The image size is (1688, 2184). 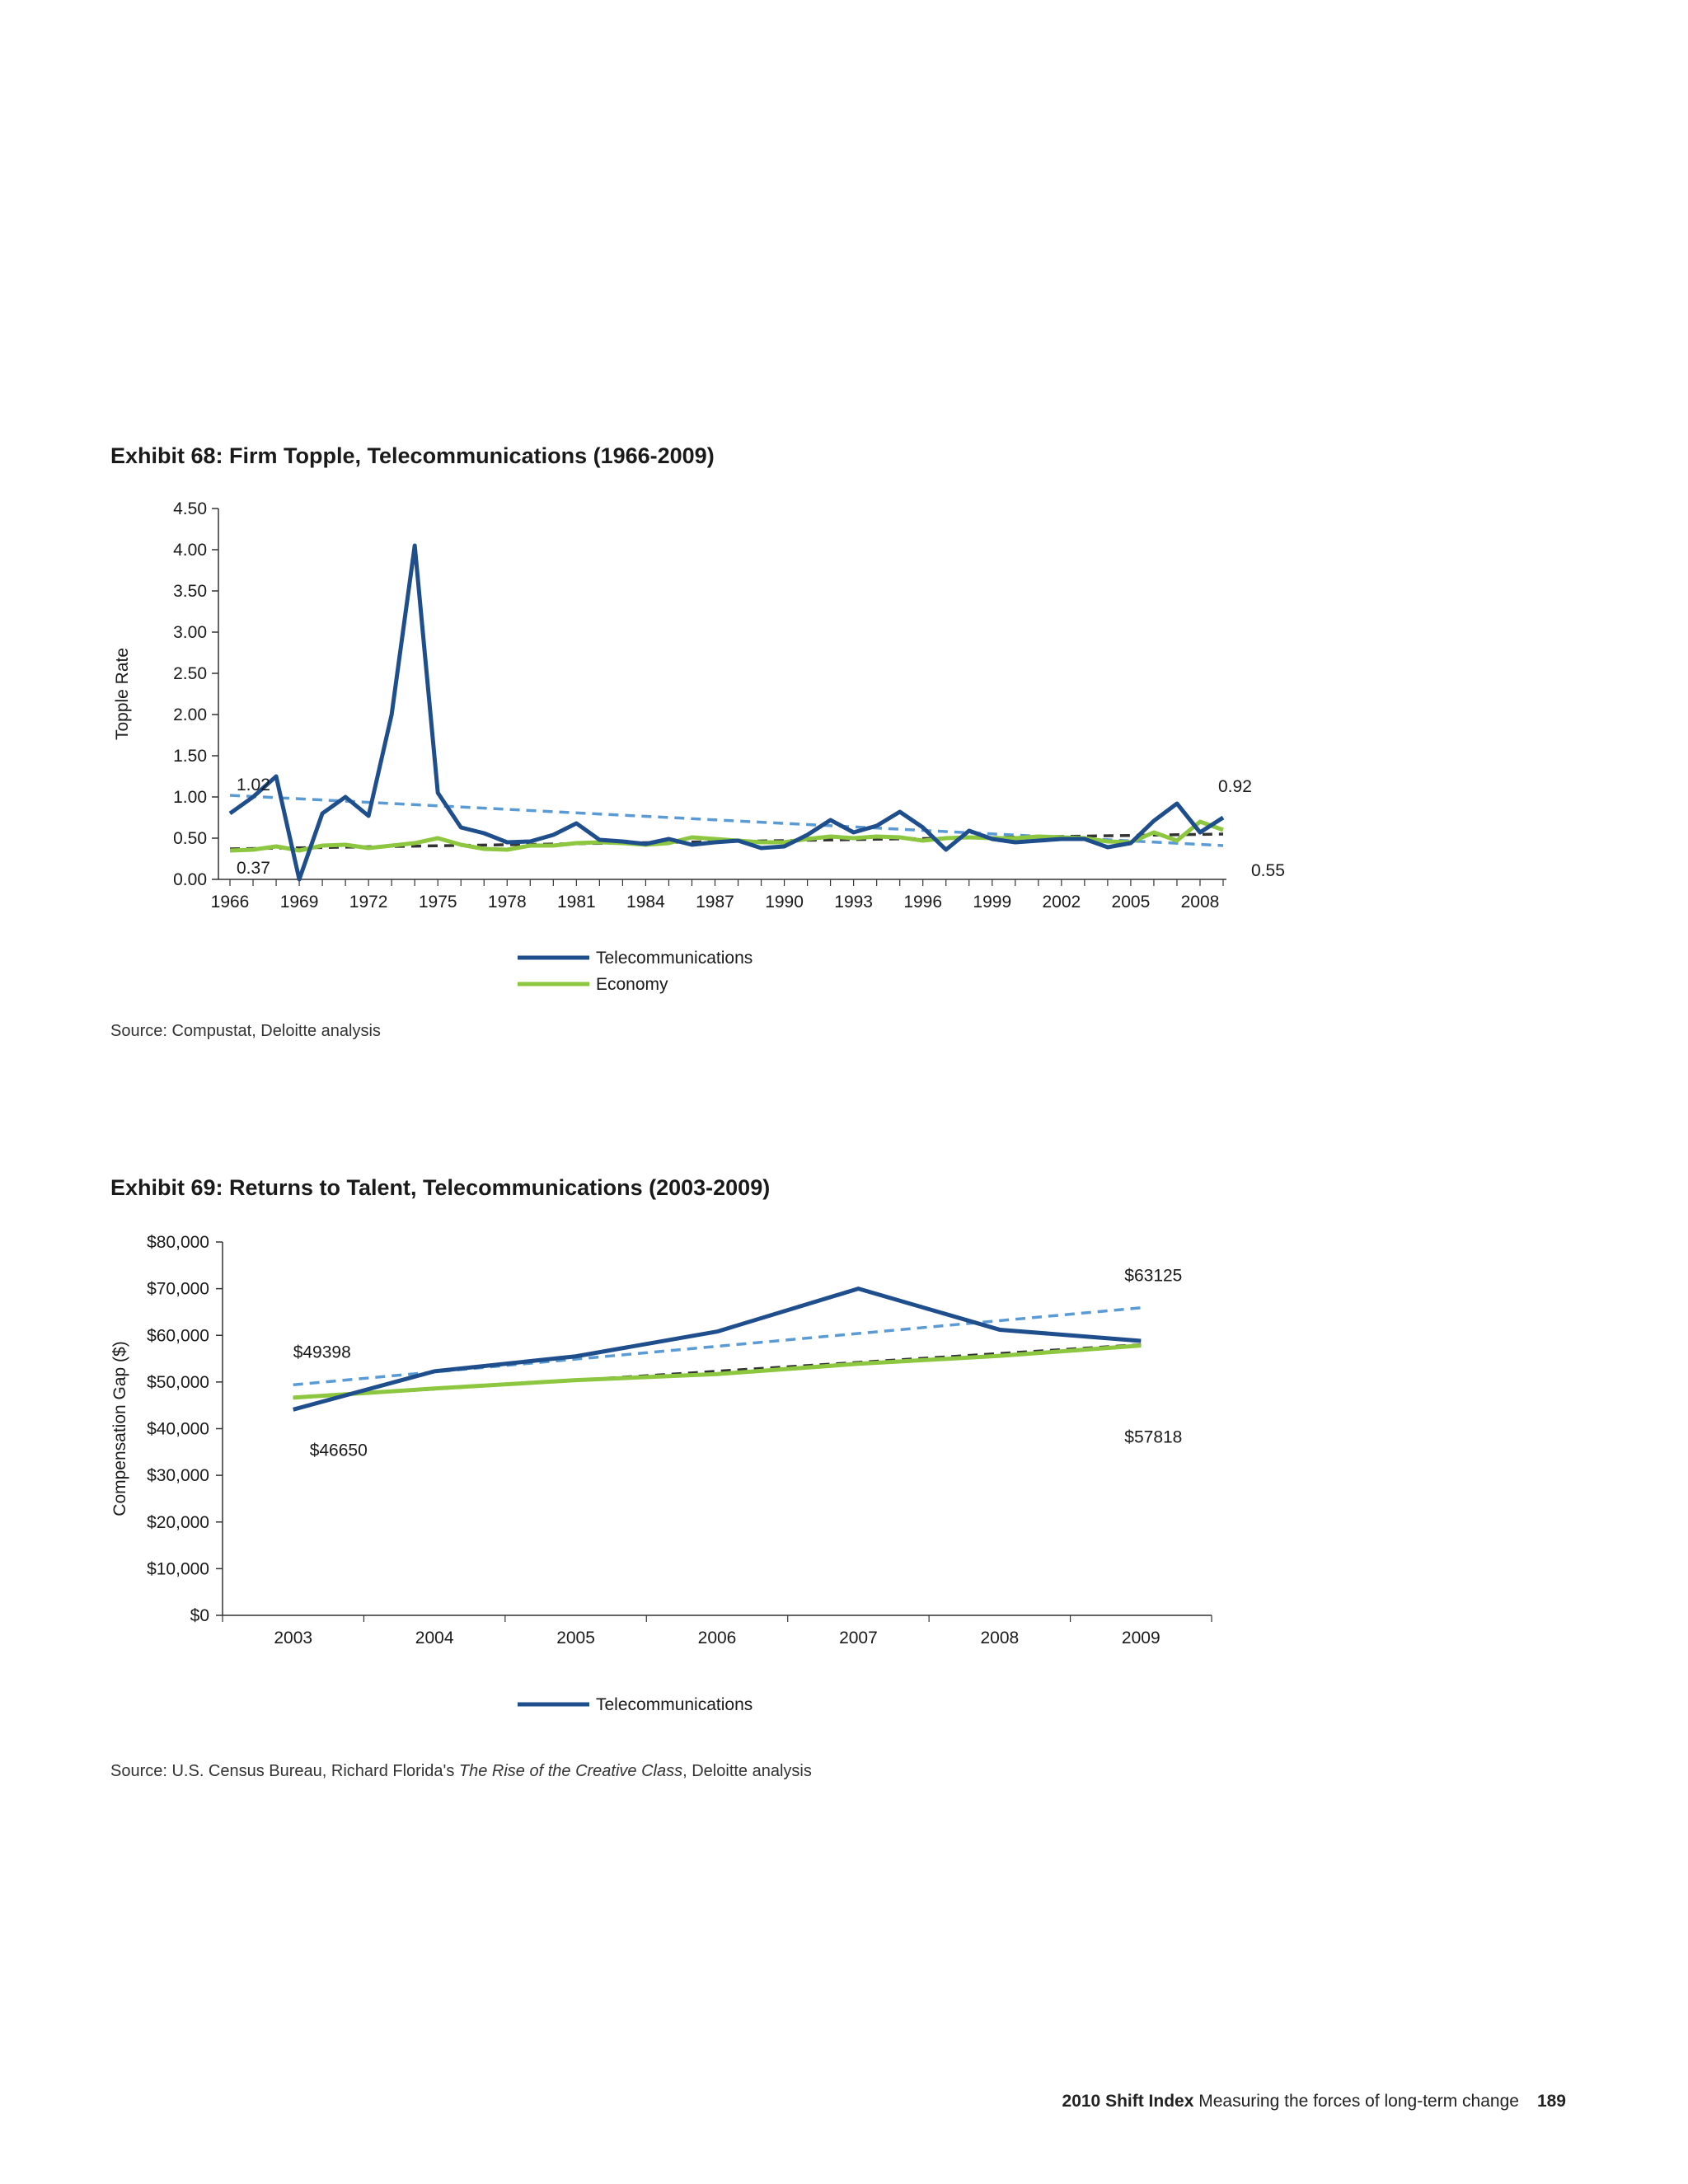 What do you see at coordinates (293, 1638) in the screenshot?
I see `x-tick-label: 2003` at bounding box center [293, 1638].